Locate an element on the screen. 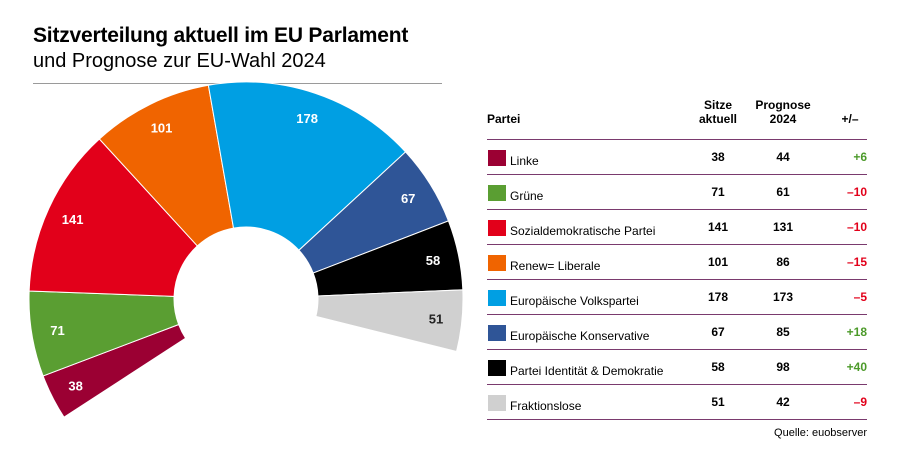 The image size is (900, 473). party-name: Linke is located at coordinates (524, 161).